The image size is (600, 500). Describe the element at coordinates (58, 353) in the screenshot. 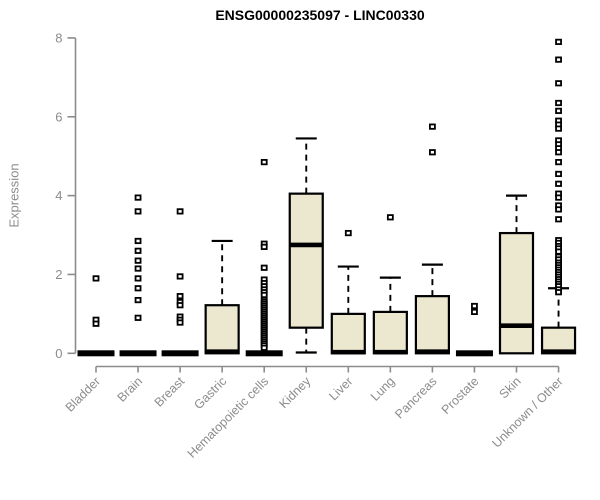

I see `y-tick-label: 0` at that location.